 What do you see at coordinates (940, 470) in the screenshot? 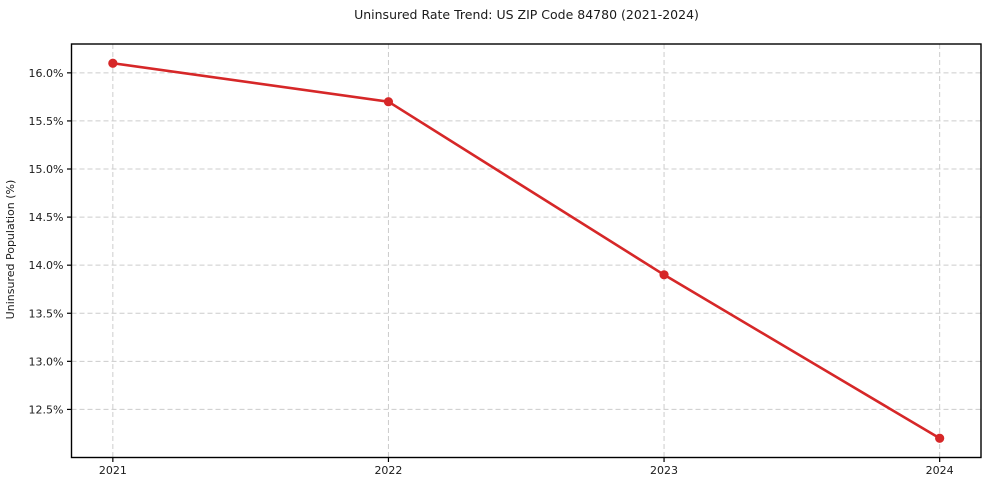
I see `x-tick-label: 2024` at bounding box center [940, 470].